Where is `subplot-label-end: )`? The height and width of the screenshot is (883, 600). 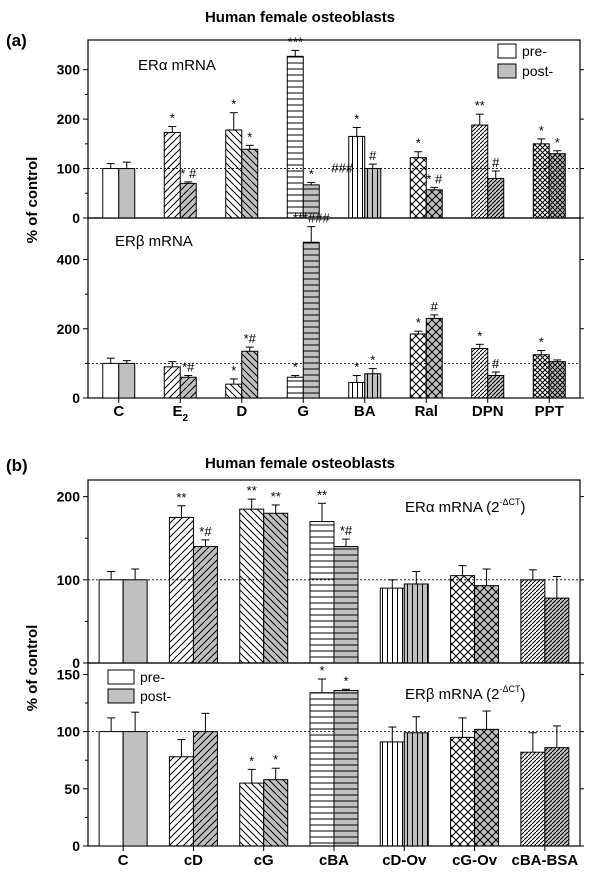
subplot-label-end: ) is located at coordinates (523, 507).